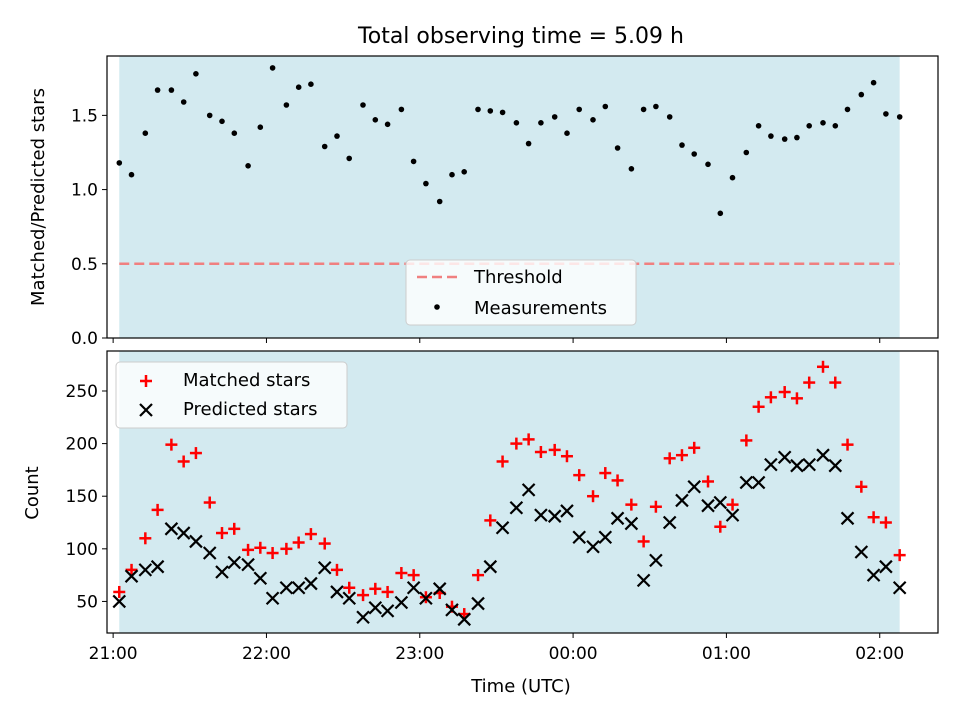 This screenshot has height=720, width=960. What do you see at coordinates (146, 381) in the screenshot?
I see `legend-matched-swatch` at bounding box center [146, 381].